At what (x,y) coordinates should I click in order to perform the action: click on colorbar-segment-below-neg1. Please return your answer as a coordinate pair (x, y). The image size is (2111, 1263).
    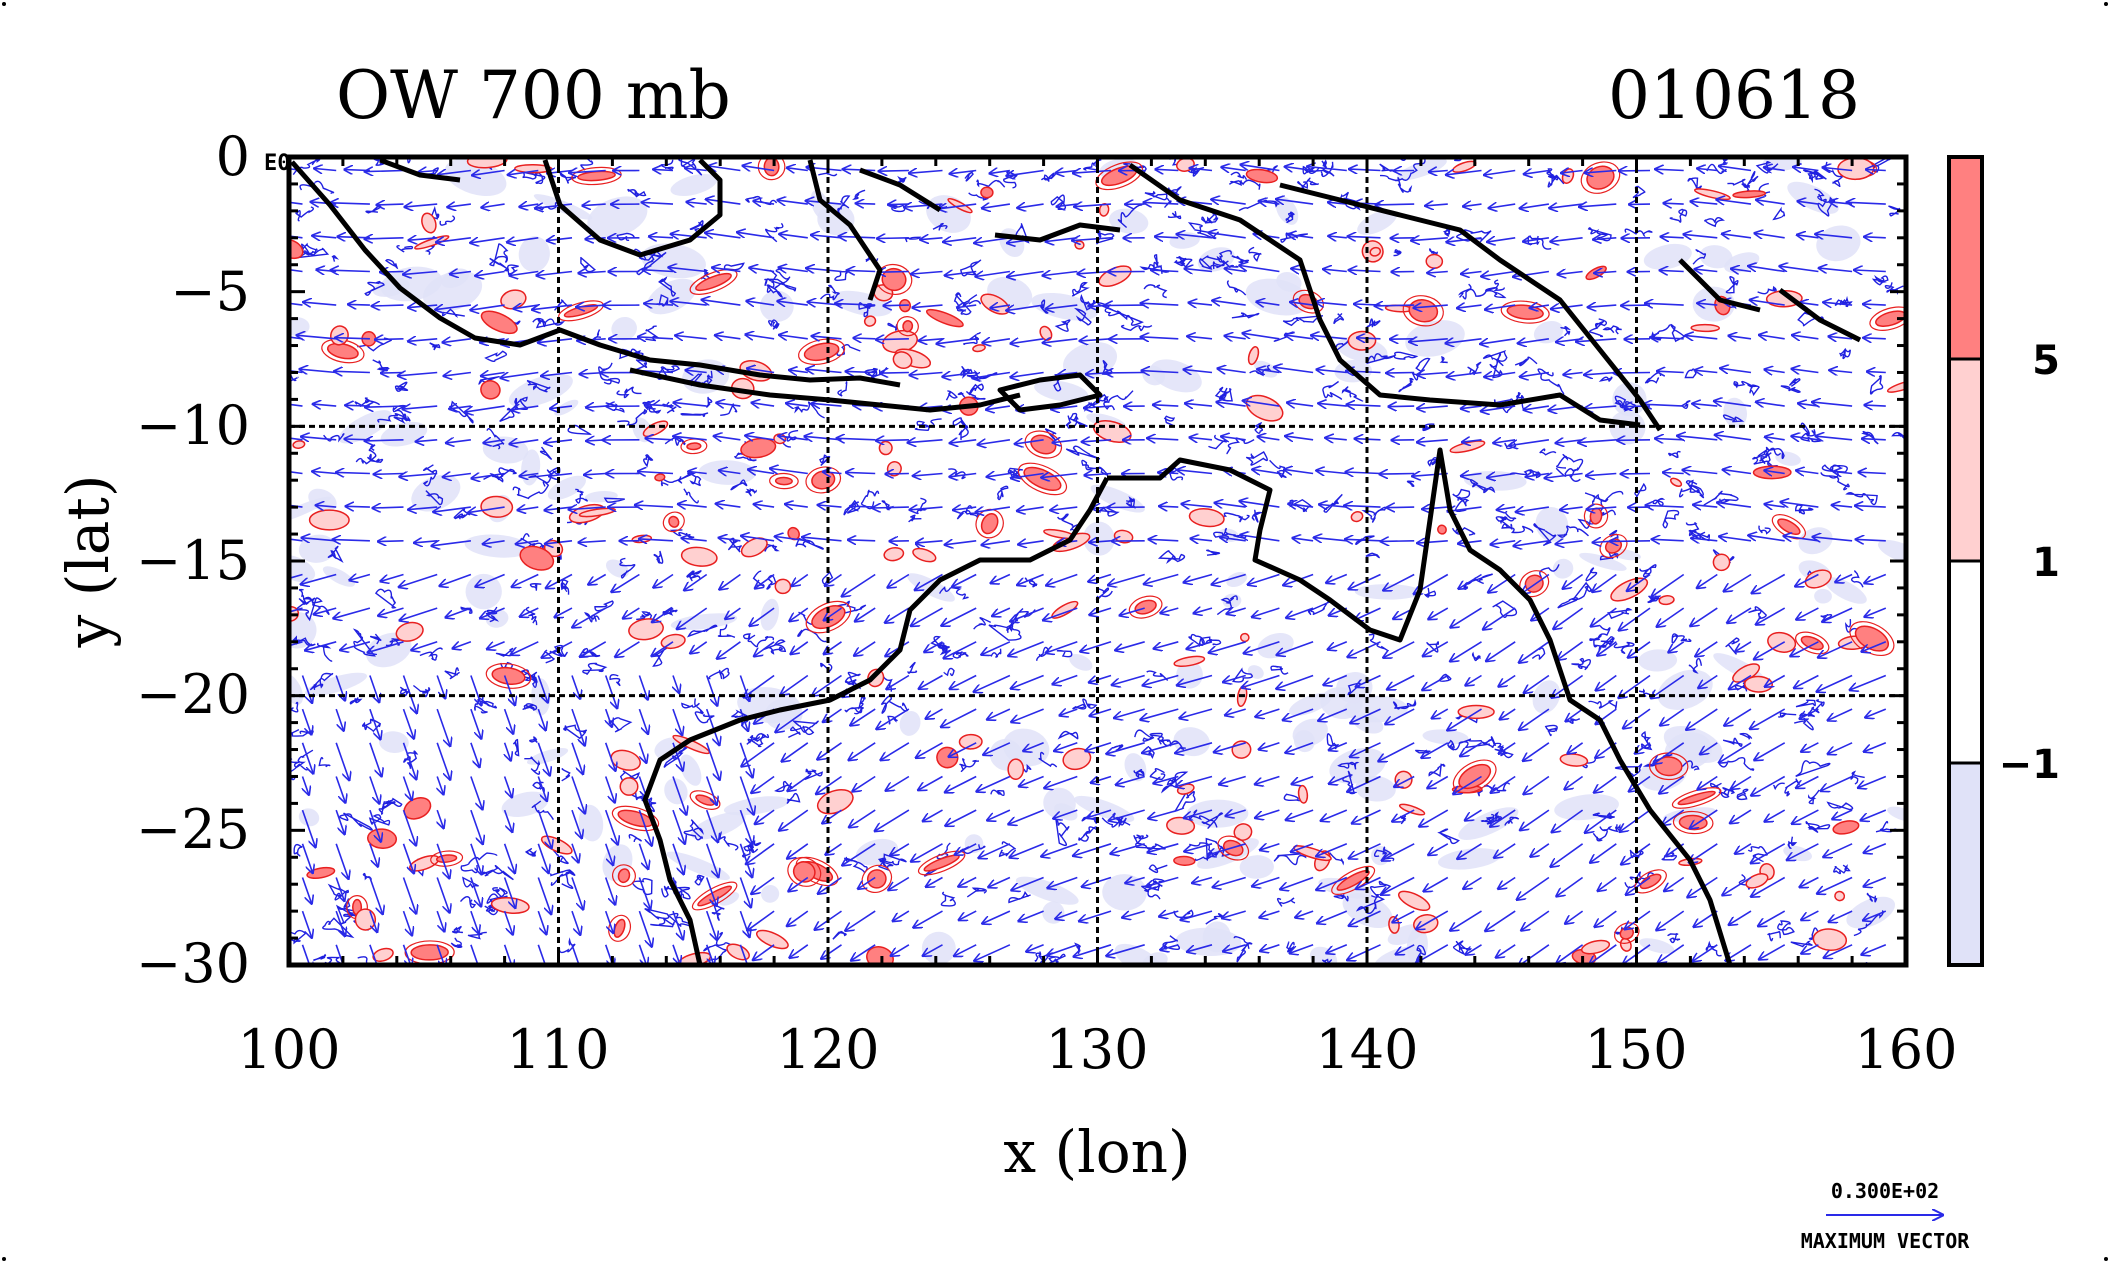
    Looking at the image, I should click on (1965, 864).